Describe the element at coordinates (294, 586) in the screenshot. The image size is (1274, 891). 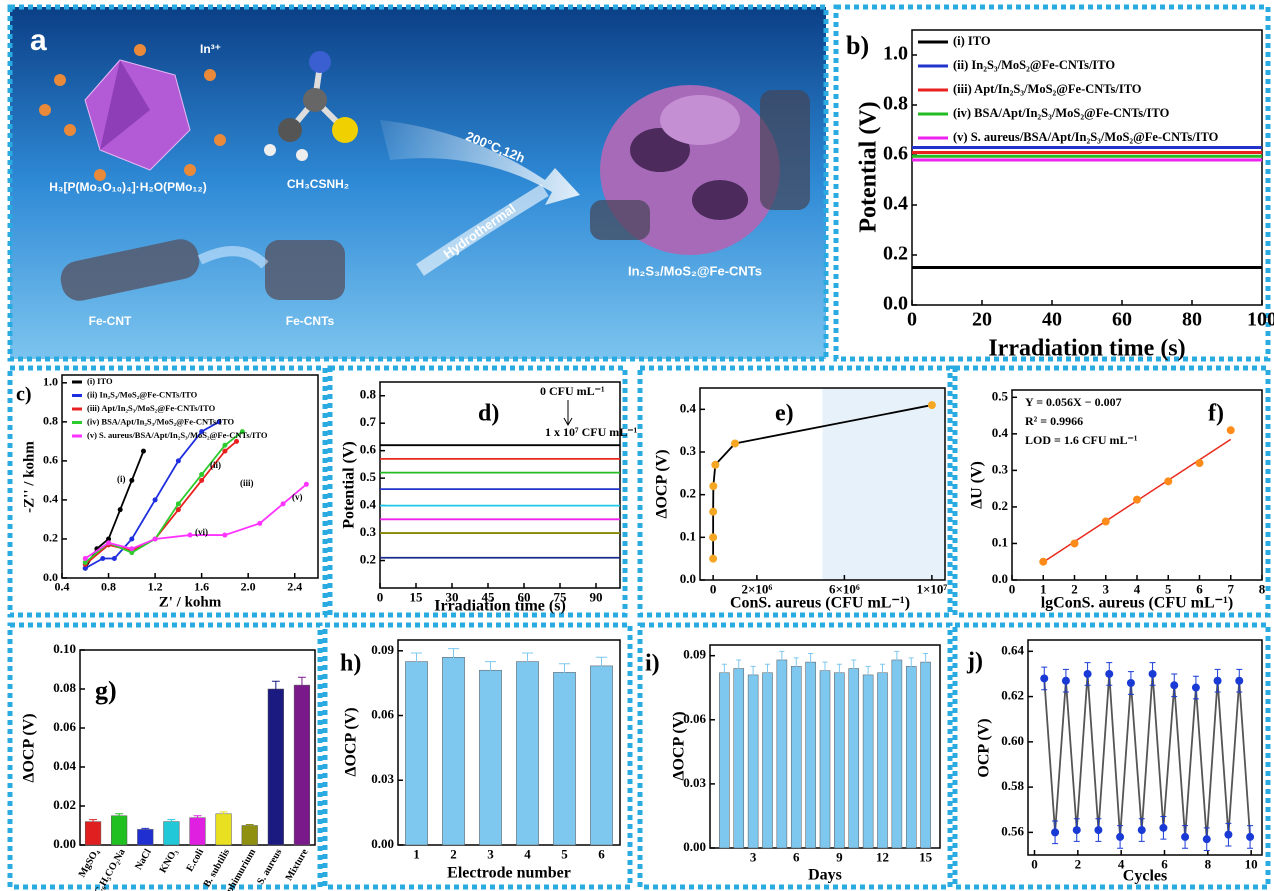
I see `x-tick-label: 2.4` at that location.